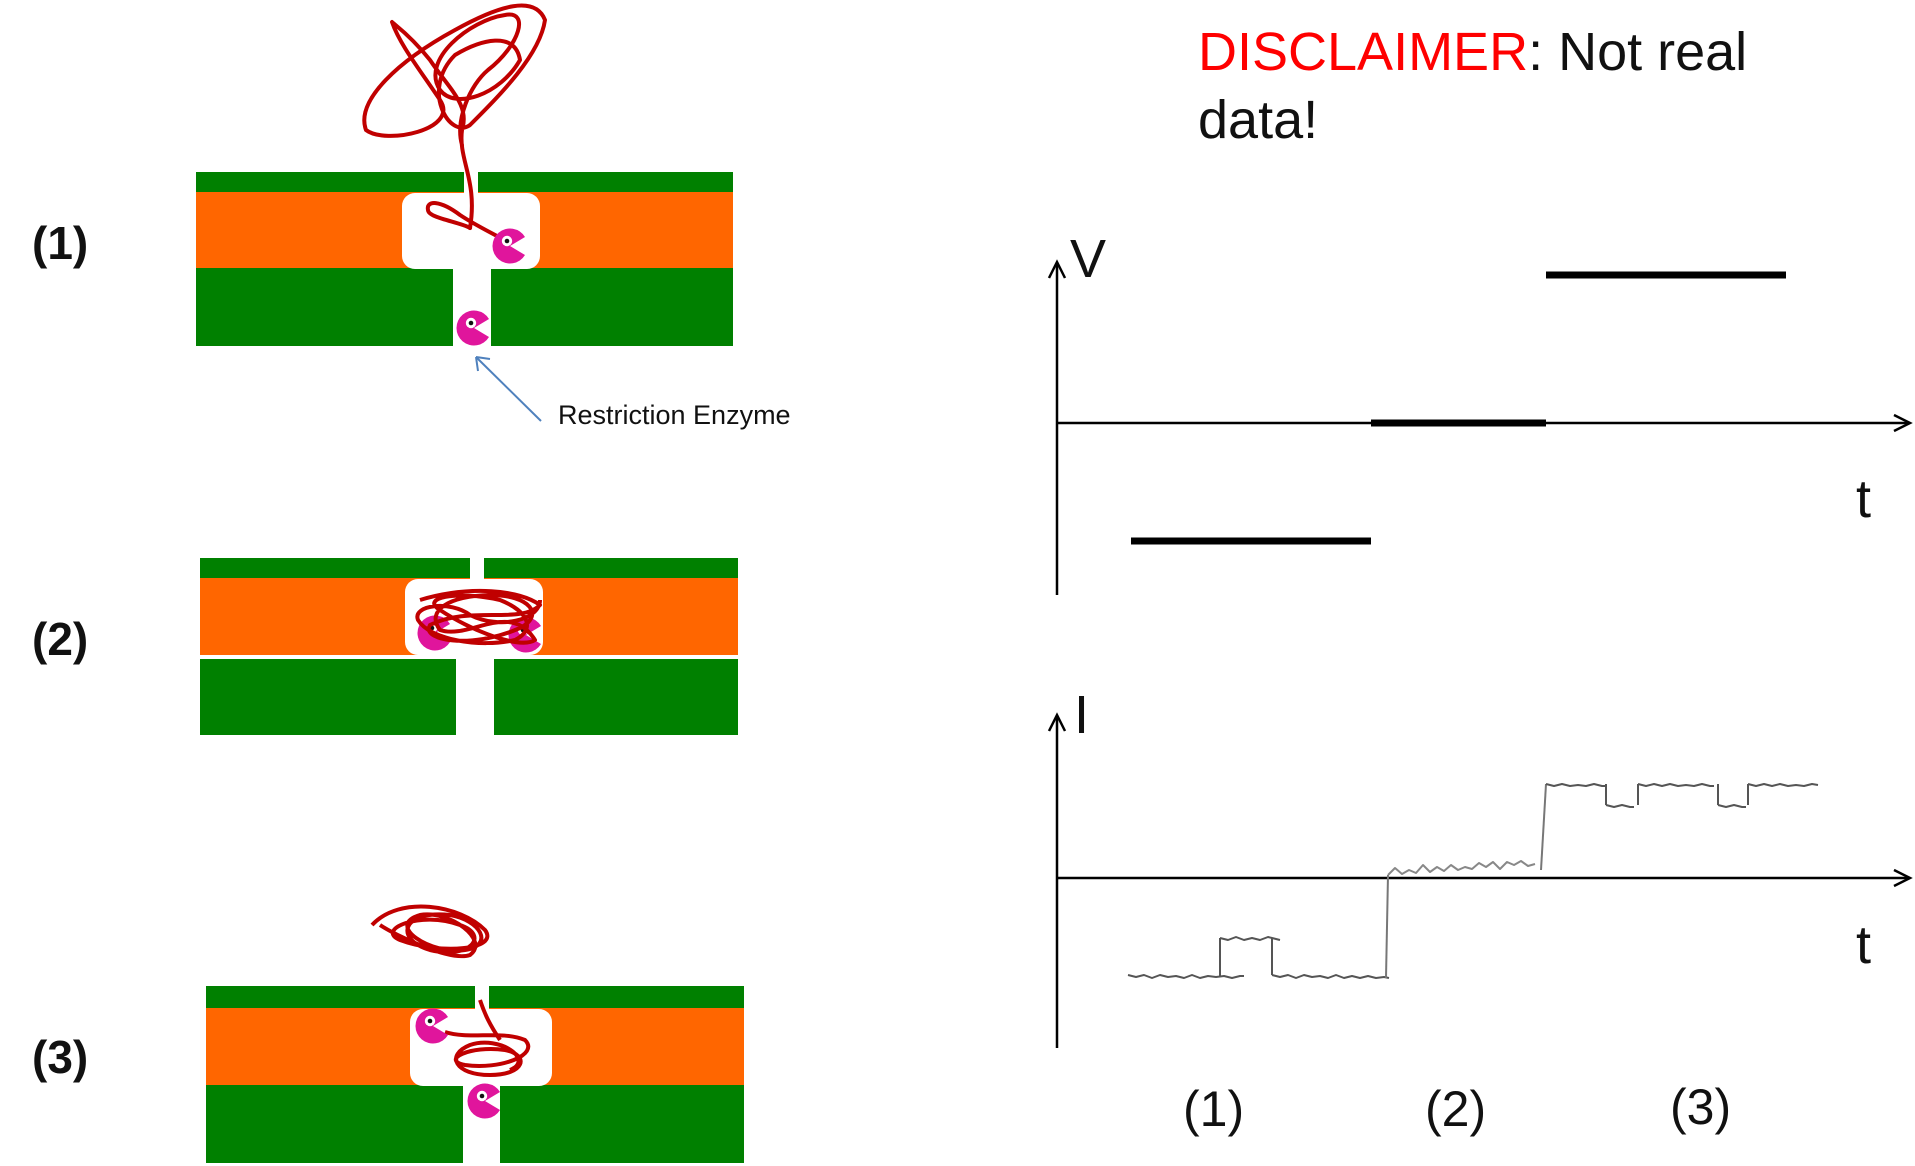 The image size is (1915, 1166). I want to click on step-label-3: (3), so click(60, 1057).